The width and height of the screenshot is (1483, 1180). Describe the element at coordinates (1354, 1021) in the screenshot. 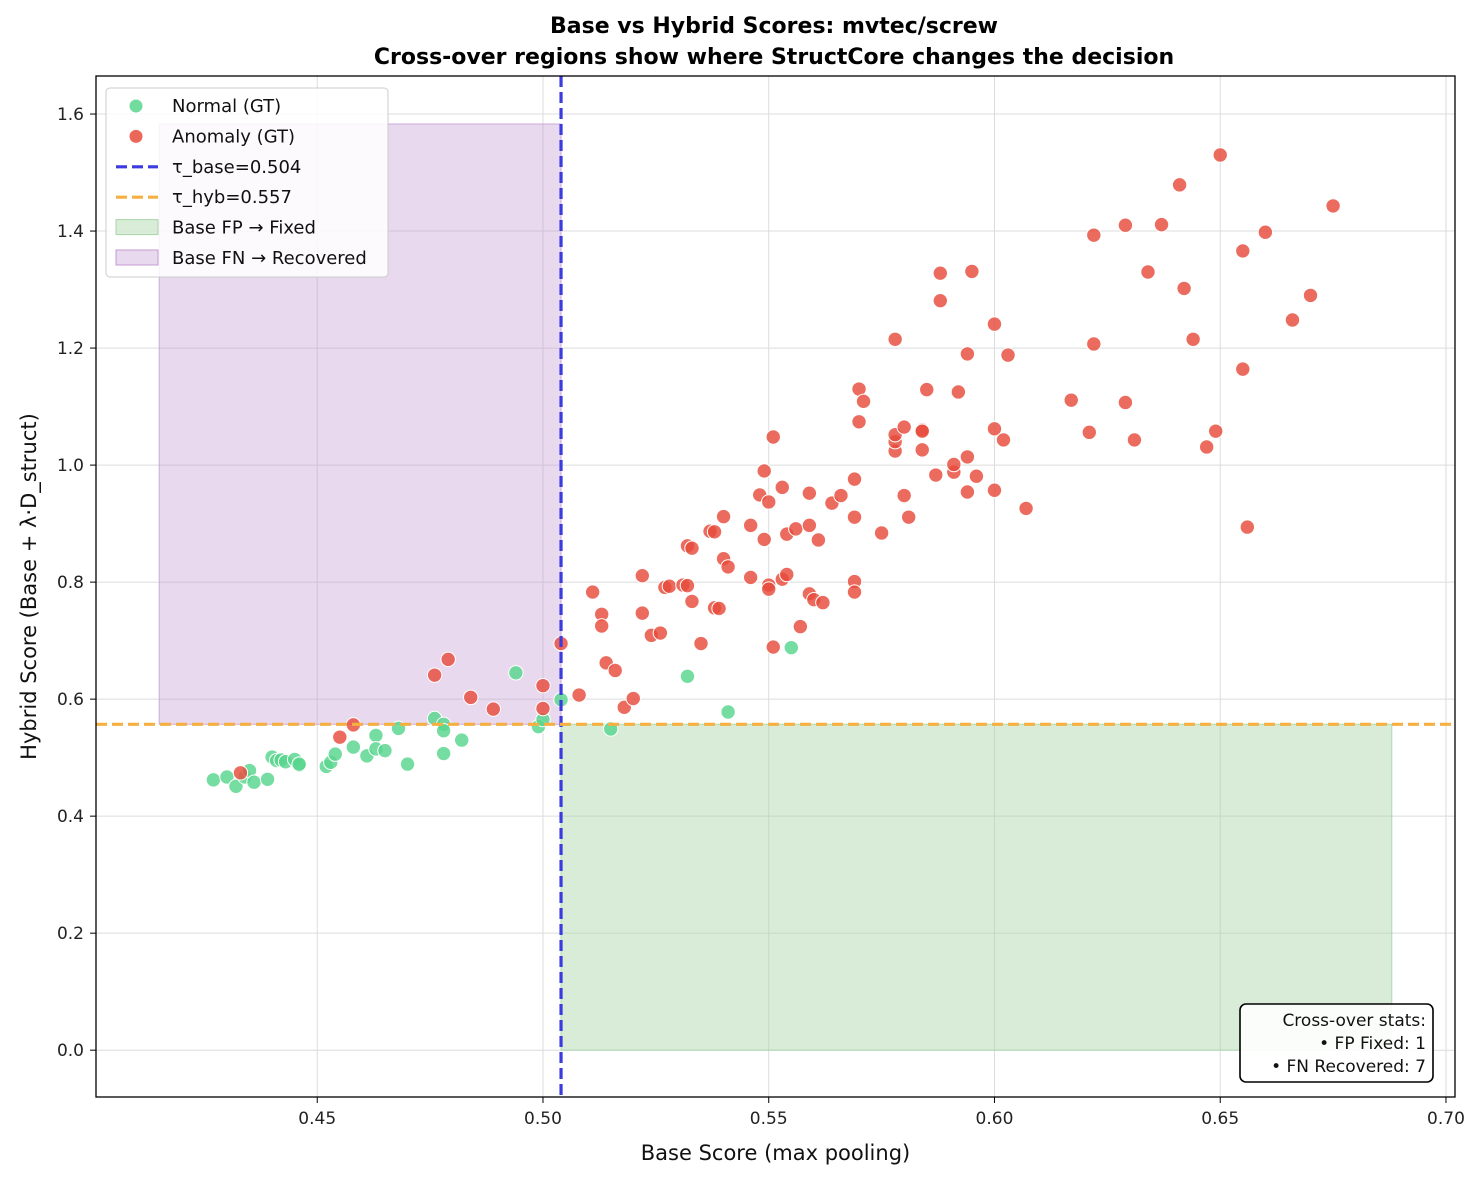

I see `stats-line: Cross-over stats:` at that location.